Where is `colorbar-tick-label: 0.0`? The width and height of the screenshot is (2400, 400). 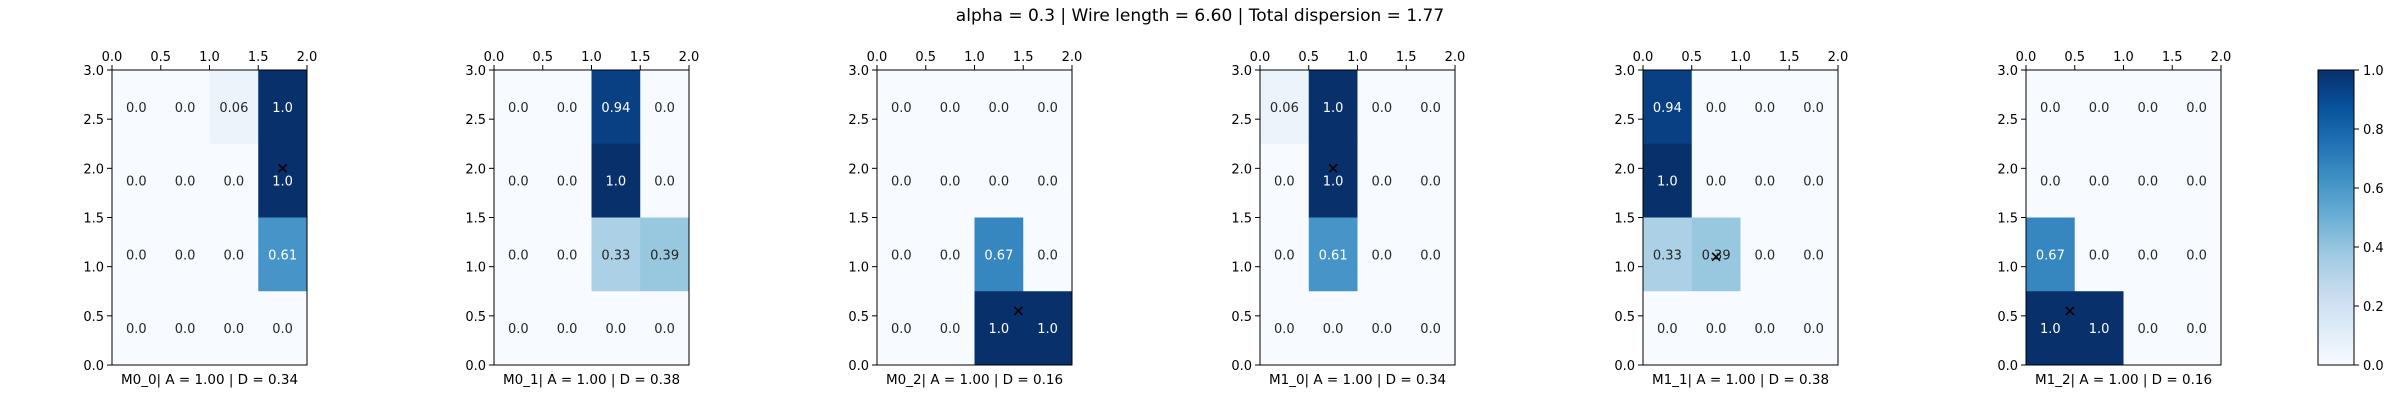 colorbar-tick-label: 0.0 is located at coordinates (2373, 366).